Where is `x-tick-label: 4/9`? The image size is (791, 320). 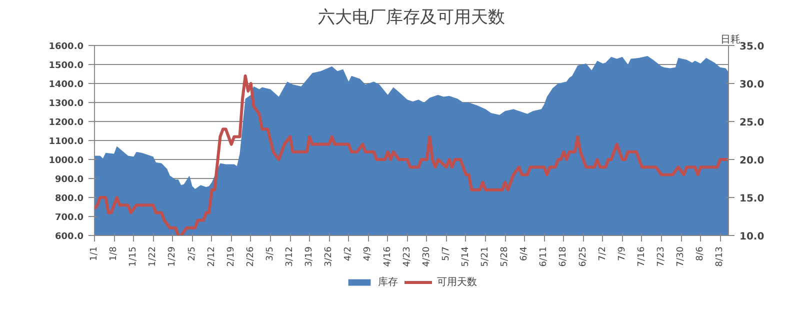 x-tick-label: 4/9 is located at coordinates (368, 253).